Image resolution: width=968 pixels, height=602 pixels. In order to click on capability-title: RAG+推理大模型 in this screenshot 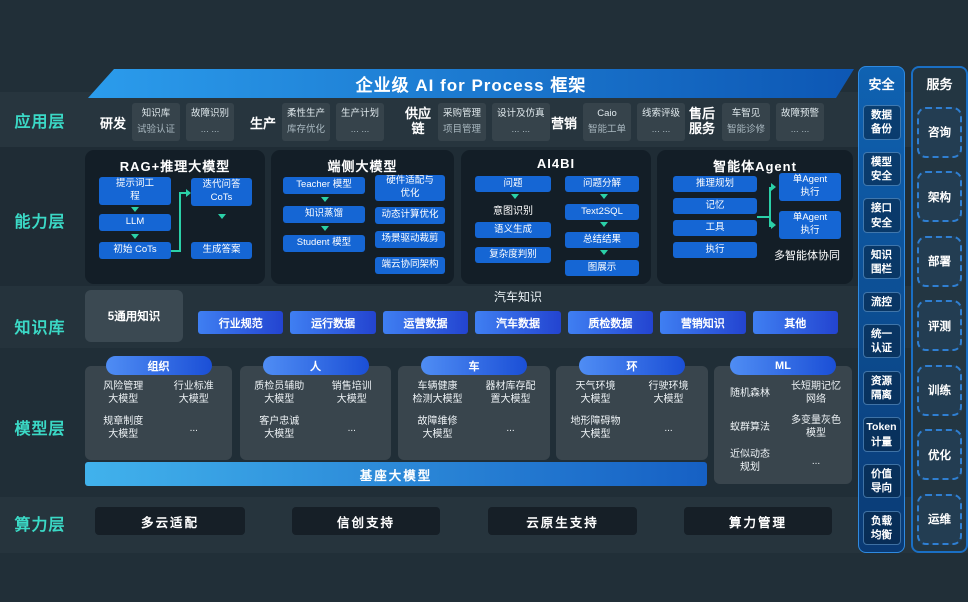, I will do `click(175, 166)`.